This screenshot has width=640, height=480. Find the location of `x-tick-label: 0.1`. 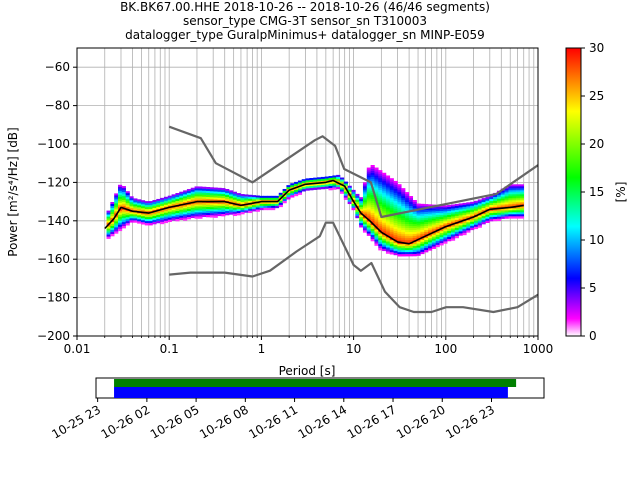

x-tick-label: 0.1 is located at coordinates (169, 349).